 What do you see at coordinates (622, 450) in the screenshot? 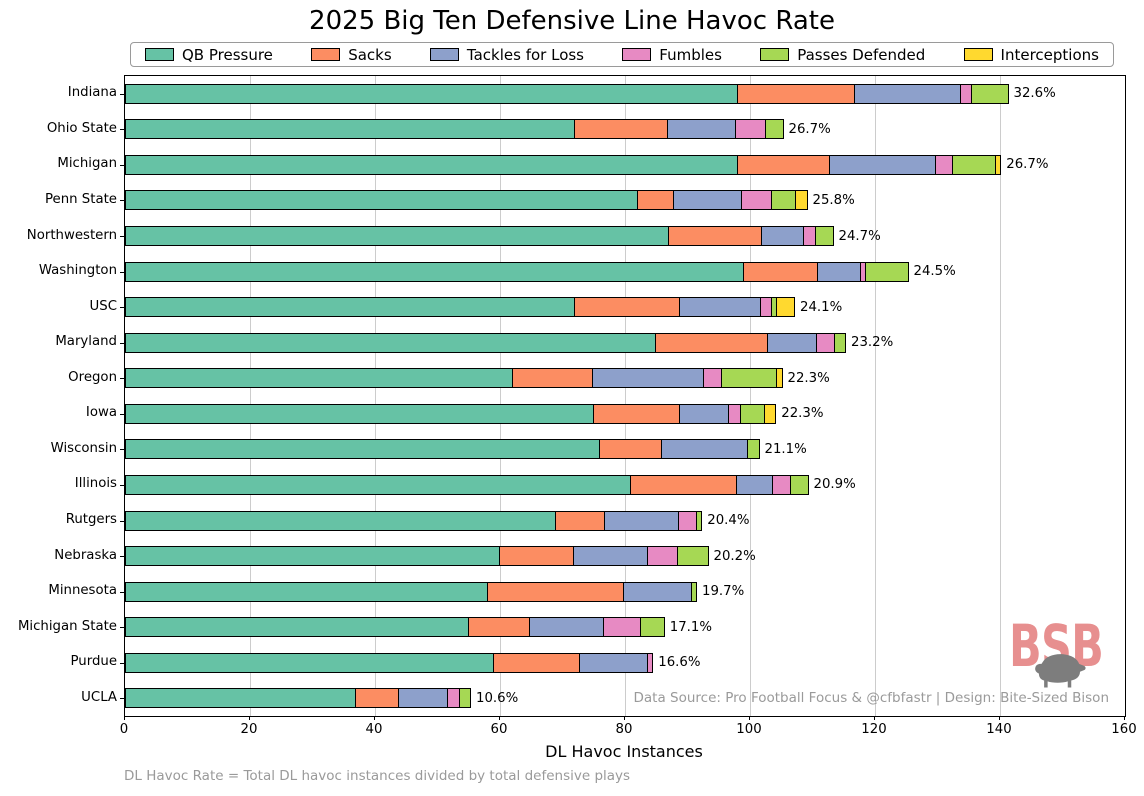
I see `bar-row-wisconsin: 21.1%` at bounding box center [622, 450].